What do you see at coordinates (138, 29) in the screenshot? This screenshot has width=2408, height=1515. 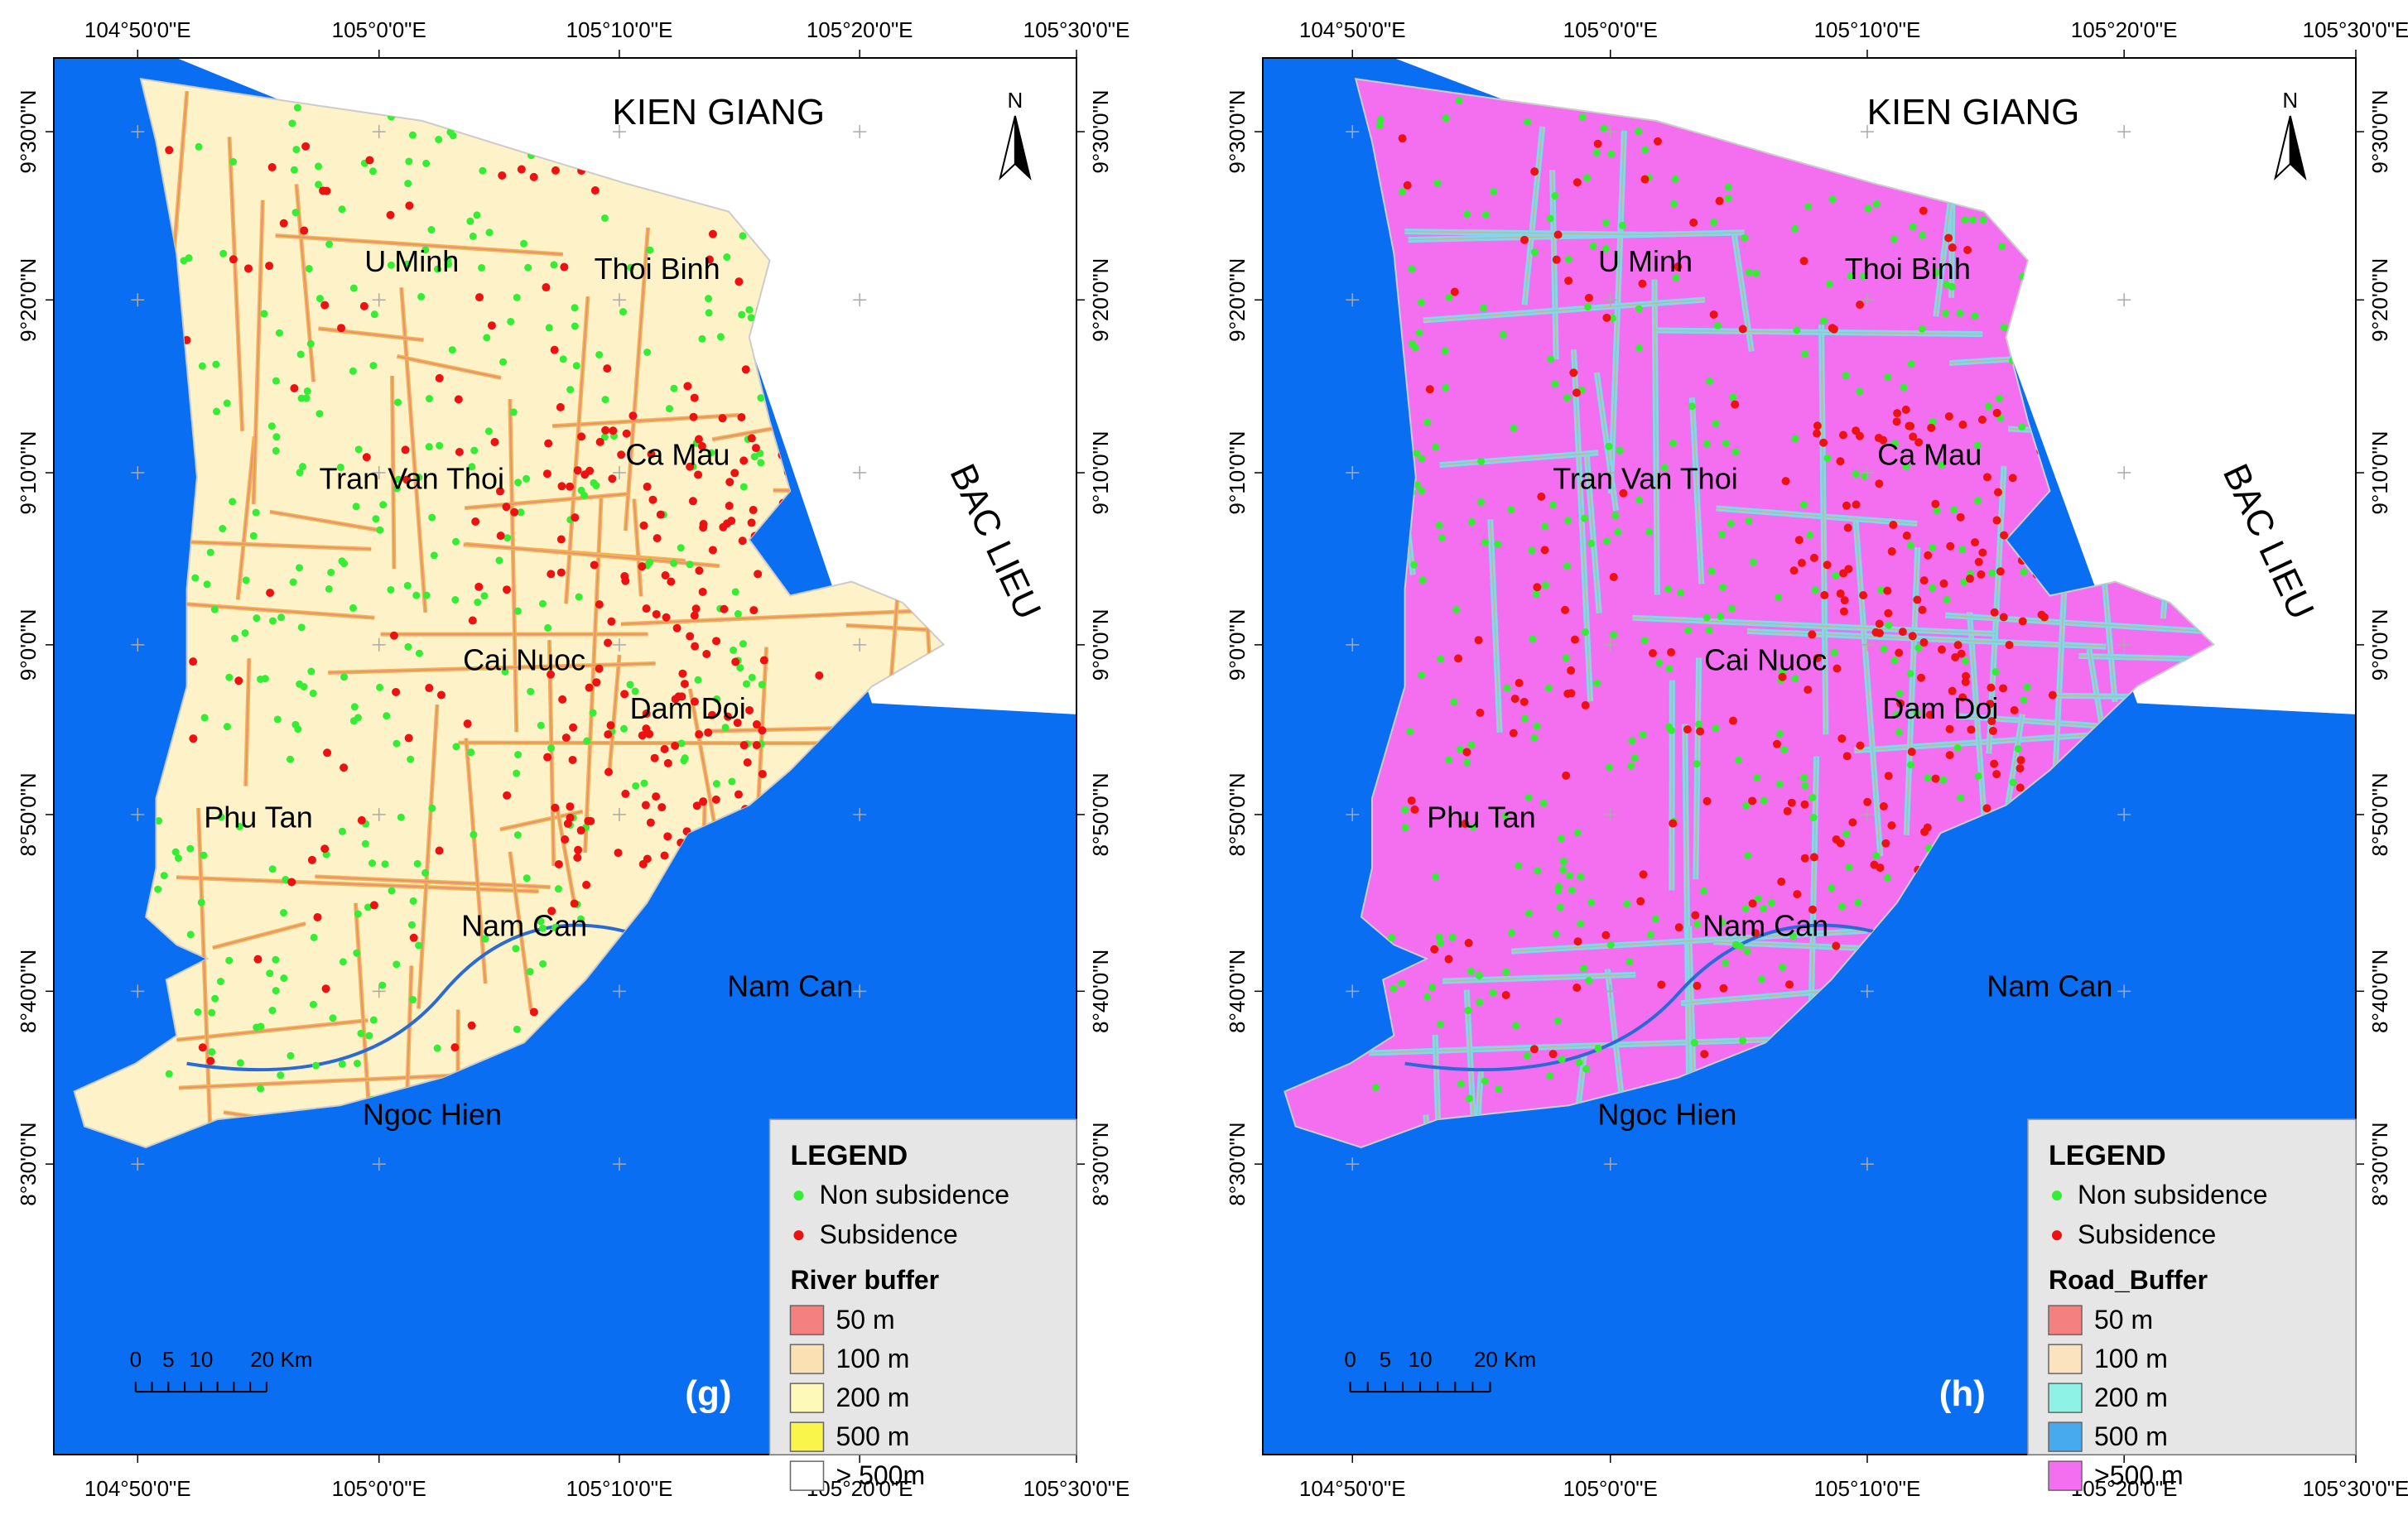 I see `lon-label-top: 104°50'0"E` at bounding box center [138, 29].